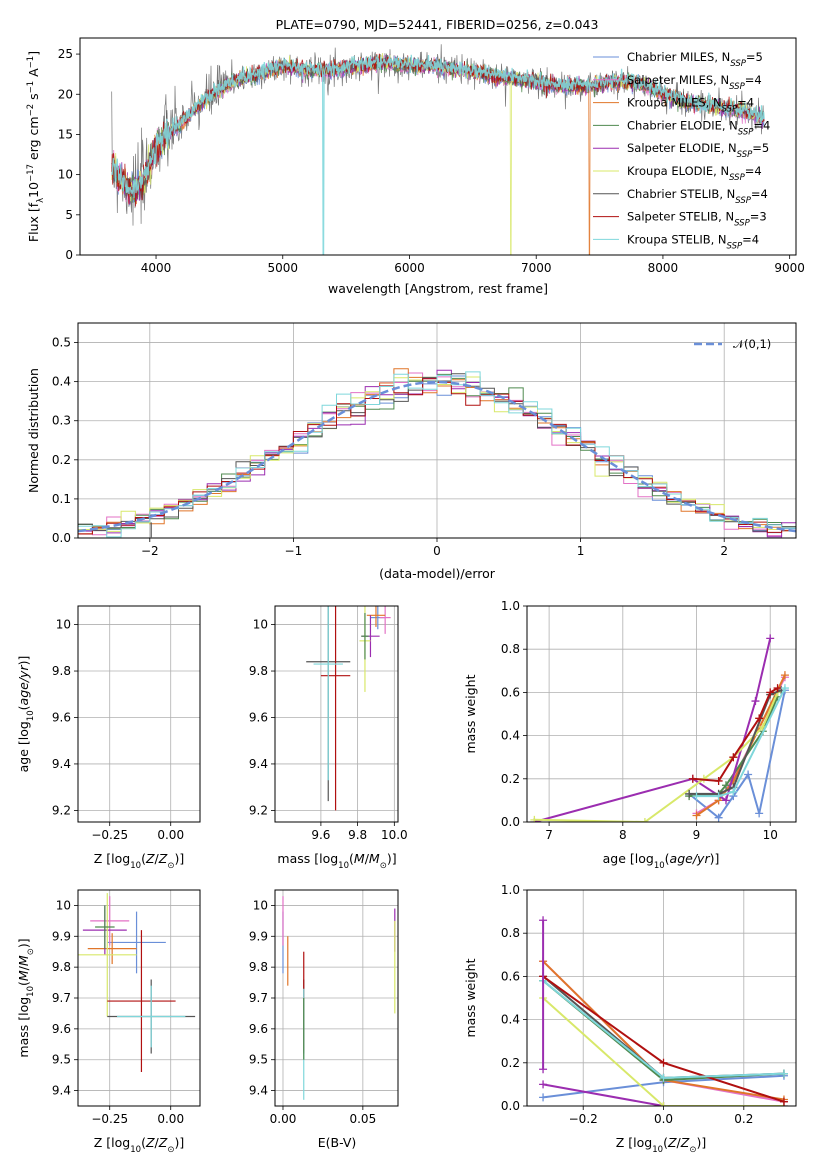 Image resolution: width=819 pixels, height=1170 pixels. Describe the element at coordinates (698, 127) in the screenshot. I see `legend-label: Chabrier ELODIE, NSSP=4` at that location.